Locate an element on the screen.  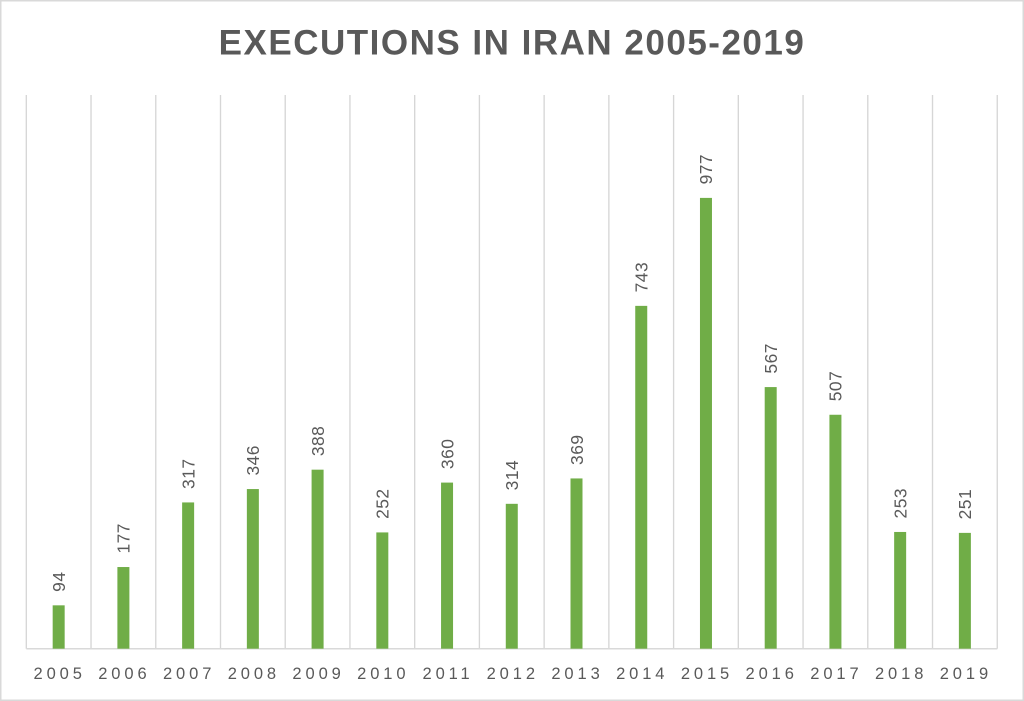
svg-text: 2016 is located at coordinates (772, 674).